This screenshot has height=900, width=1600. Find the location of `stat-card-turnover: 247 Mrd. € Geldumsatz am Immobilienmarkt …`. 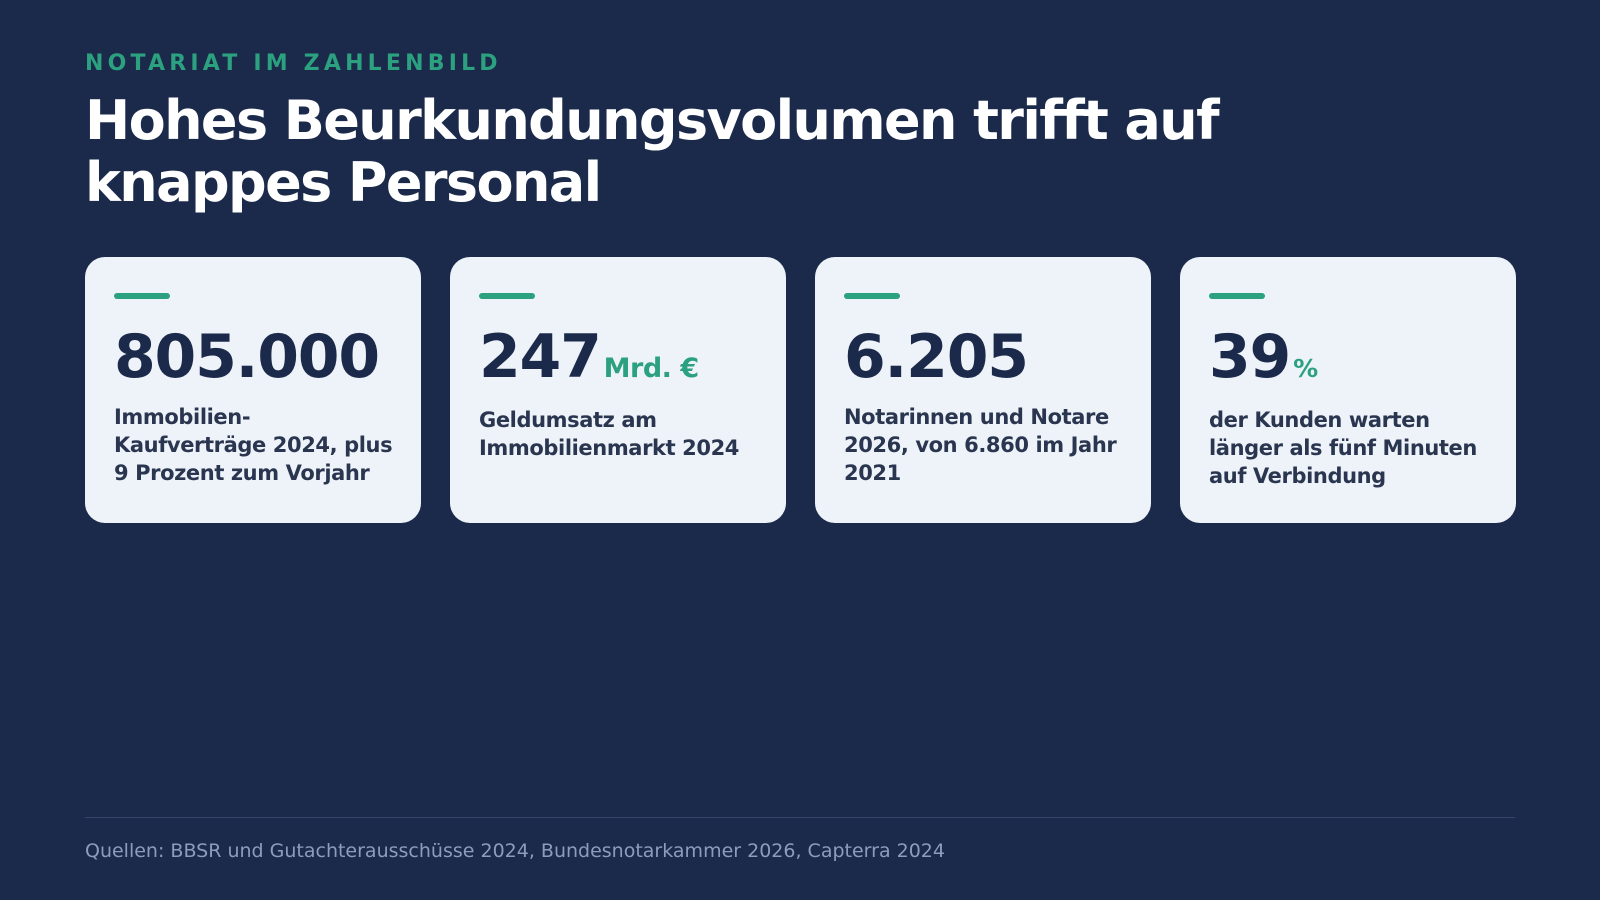

stat-card-turnover: 247 Mrd. € Geldumsatz am Immobilienmarkt … is located at coordinates (618, 390).